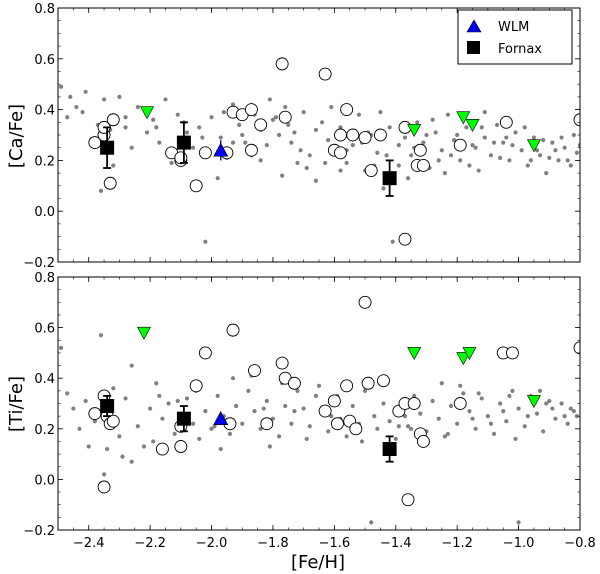 The width and height of the screenshot is (600, 574). I want to click on y-tick-label: −0.2, so click(39, 263).